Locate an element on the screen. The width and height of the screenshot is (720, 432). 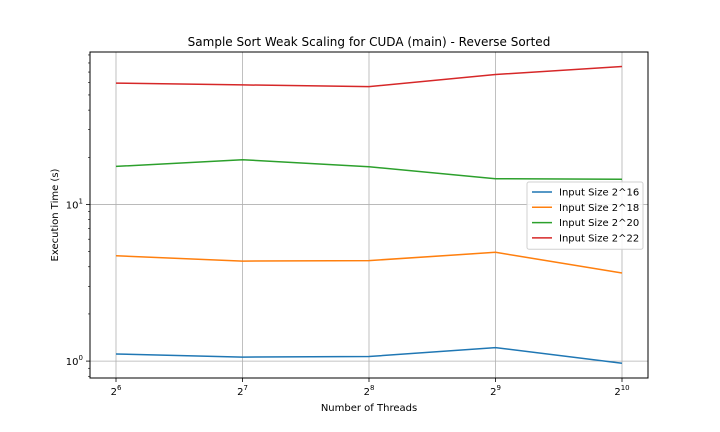
legend-label: Input Size 2^18 is located at coordinates (599, 208).